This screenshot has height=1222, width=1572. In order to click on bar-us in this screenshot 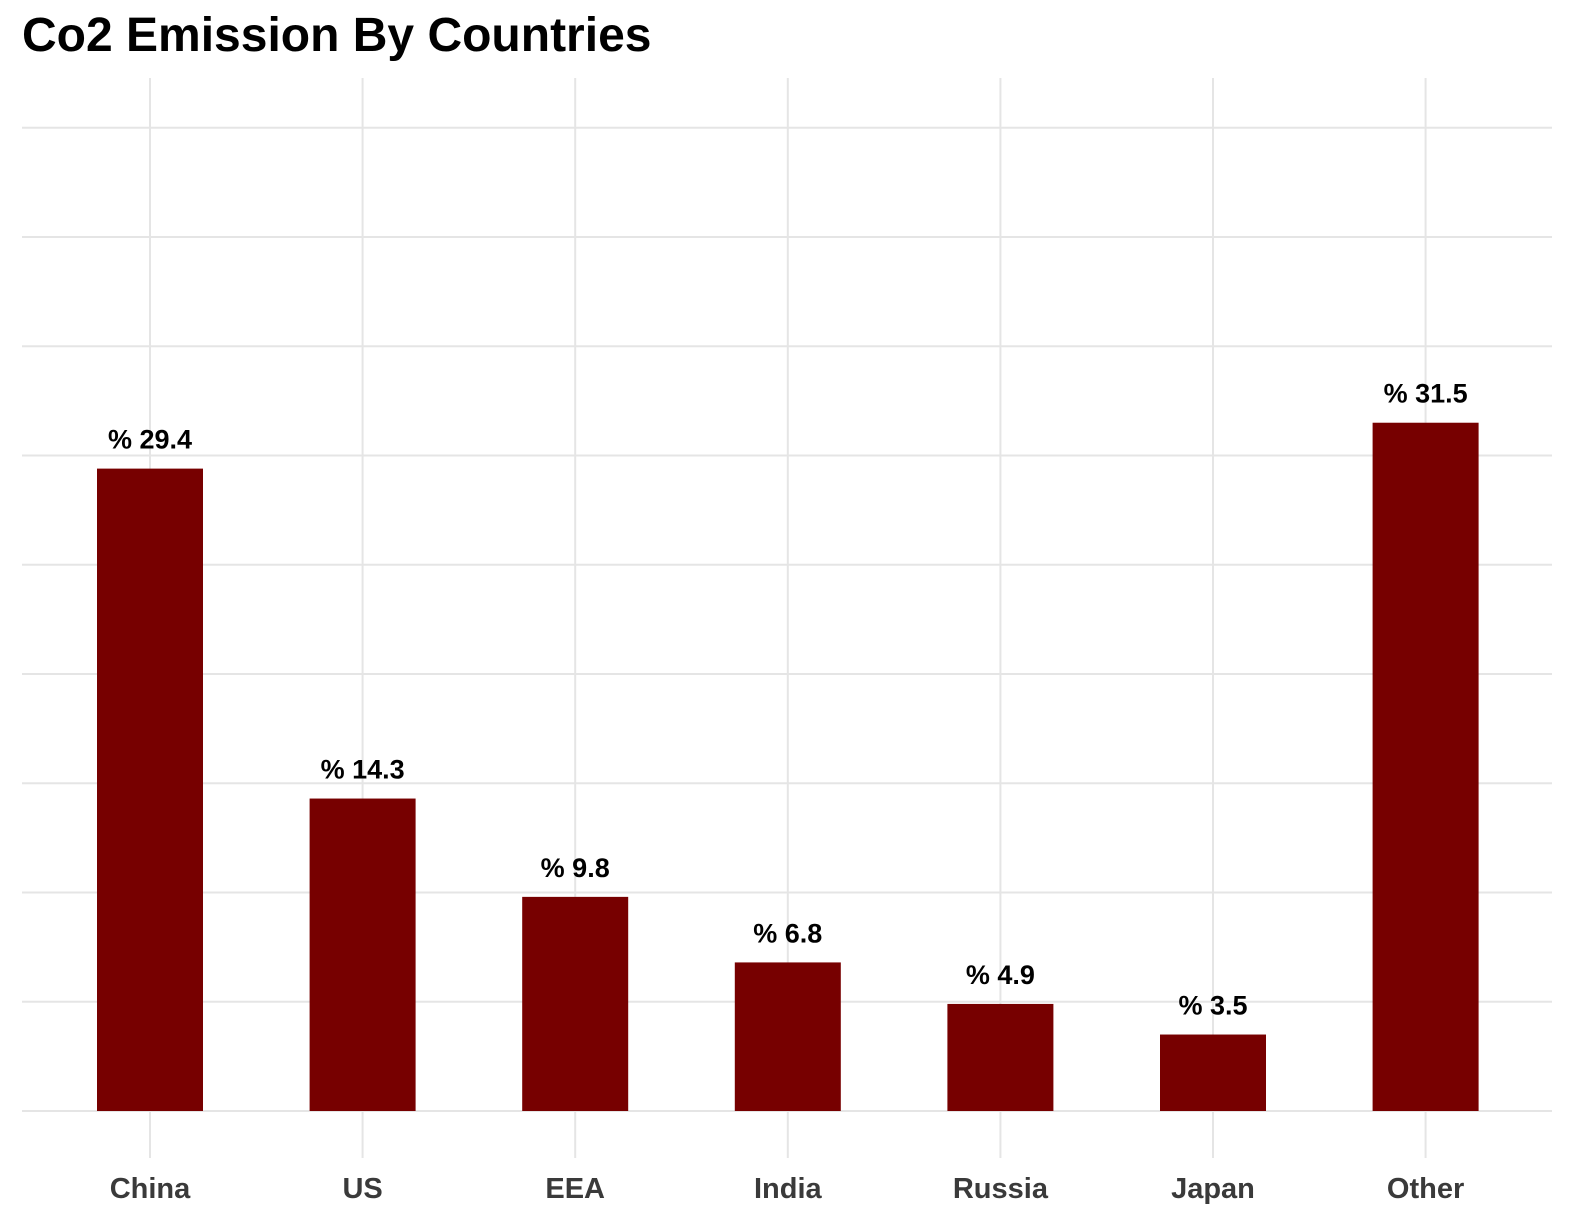, I will do `click(362, 954)`.